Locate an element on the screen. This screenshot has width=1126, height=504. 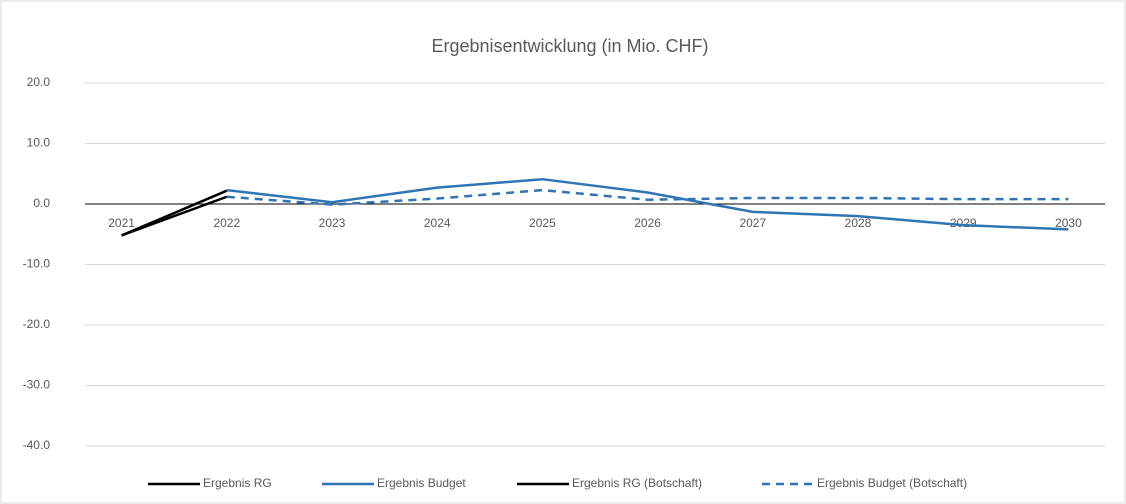
x-tick-label: 2023 is located at coordinates (332, 223).